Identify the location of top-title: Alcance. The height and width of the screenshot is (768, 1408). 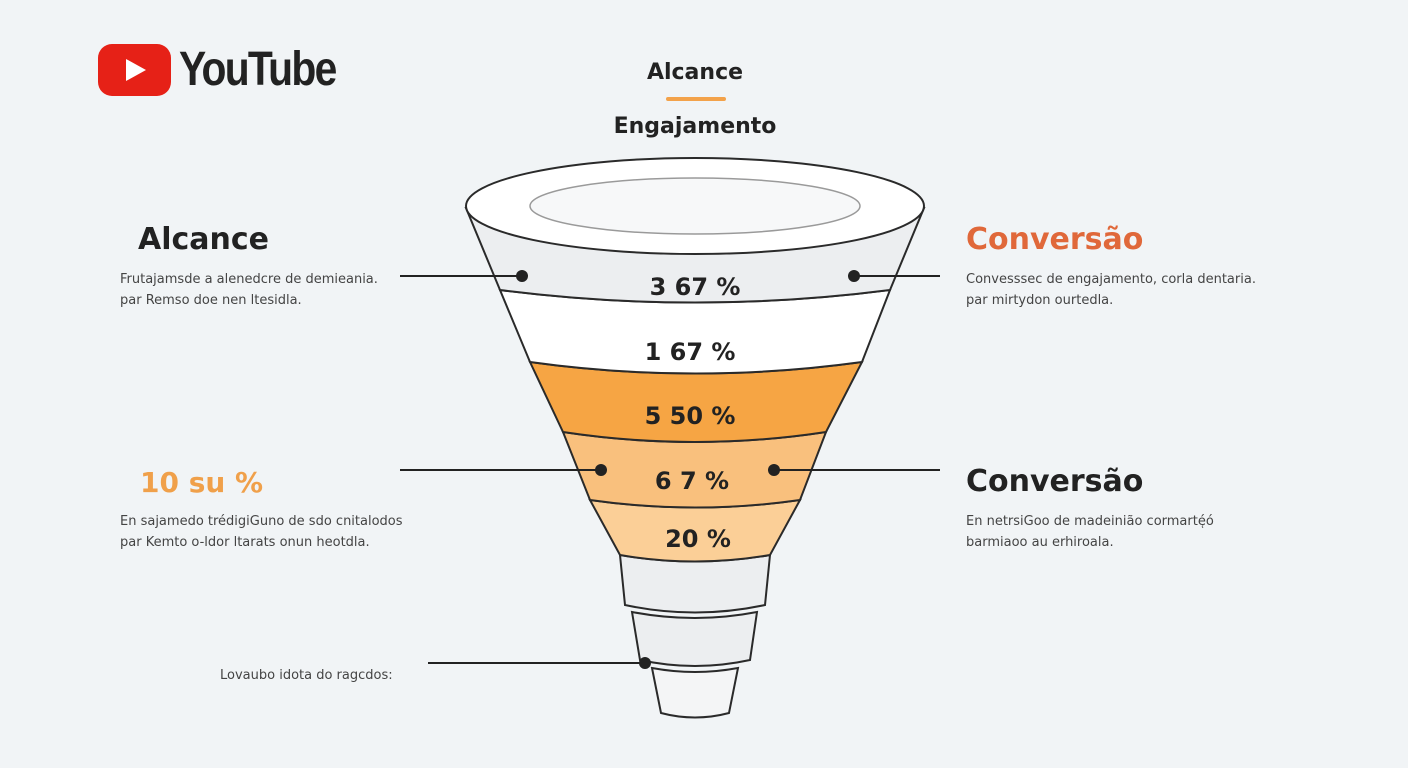
(695, 72).